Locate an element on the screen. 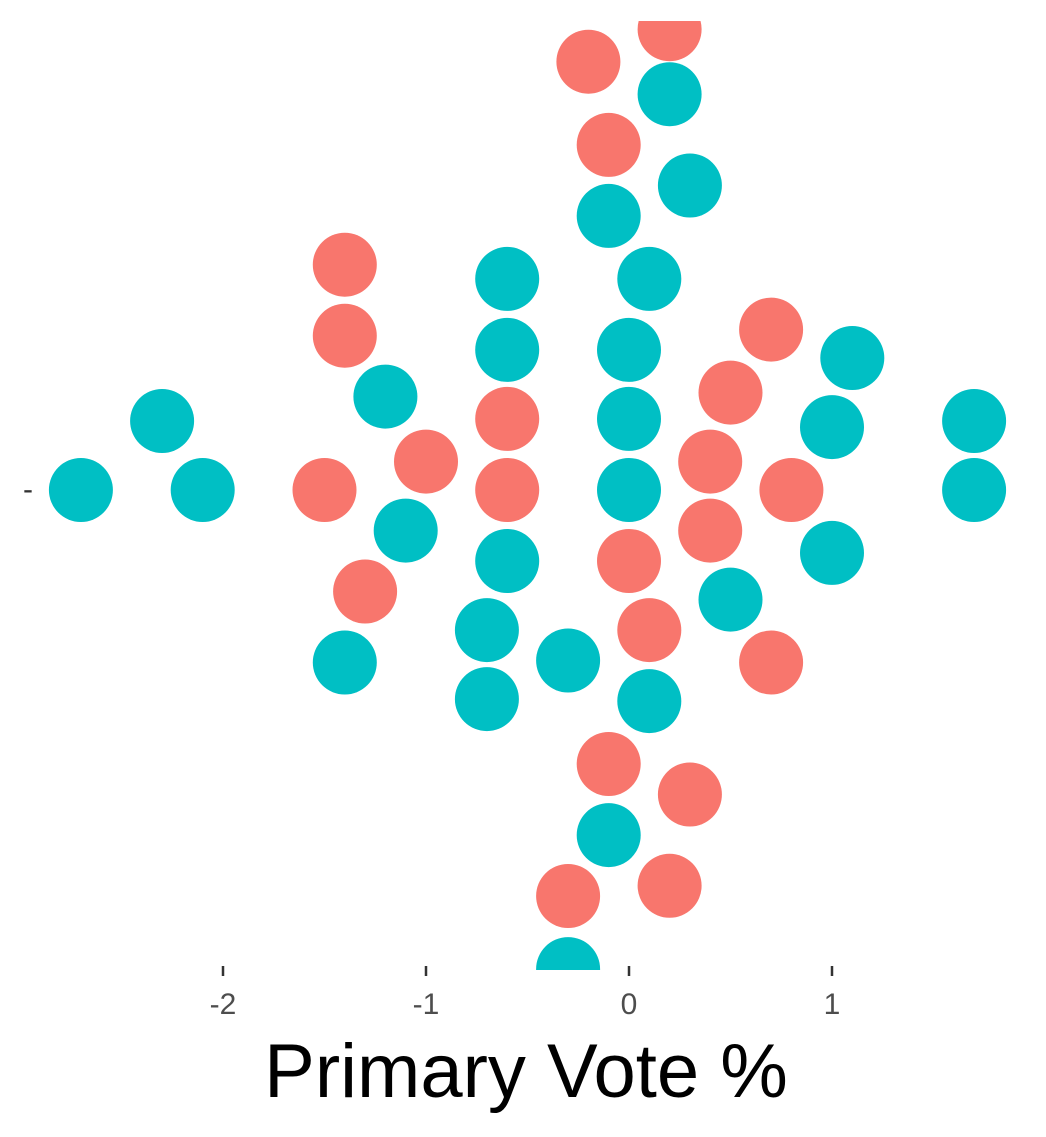  y-axis: - is located at coordinates (28, 489).